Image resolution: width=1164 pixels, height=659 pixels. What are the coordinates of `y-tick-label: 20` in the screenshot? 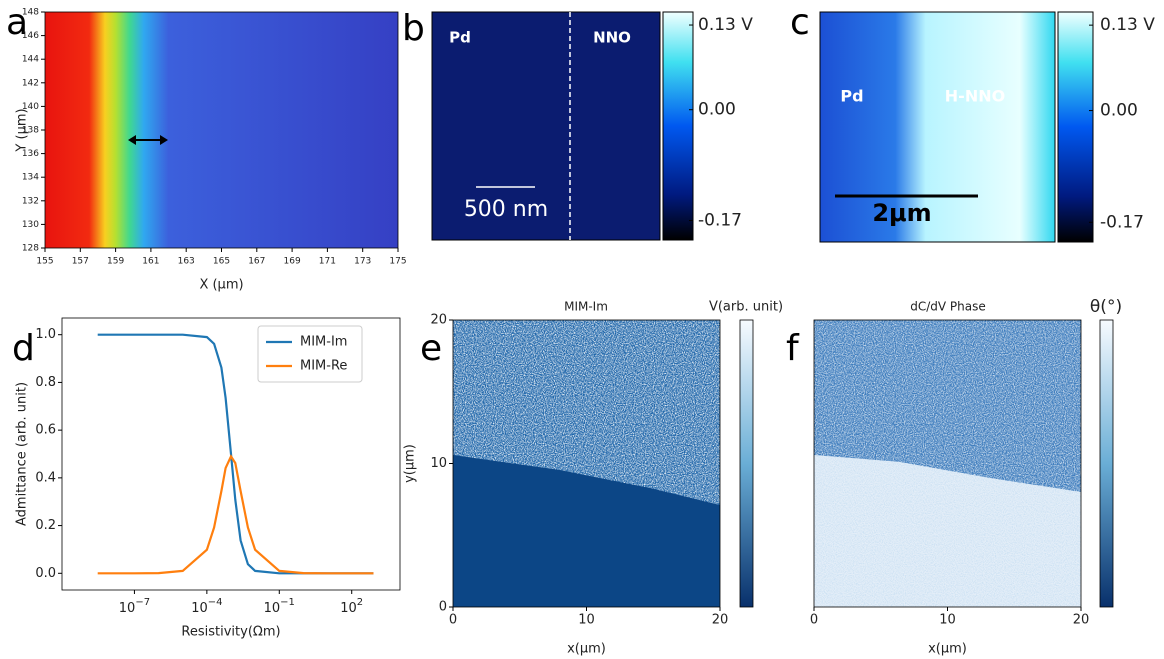 It's located at (438, 320).